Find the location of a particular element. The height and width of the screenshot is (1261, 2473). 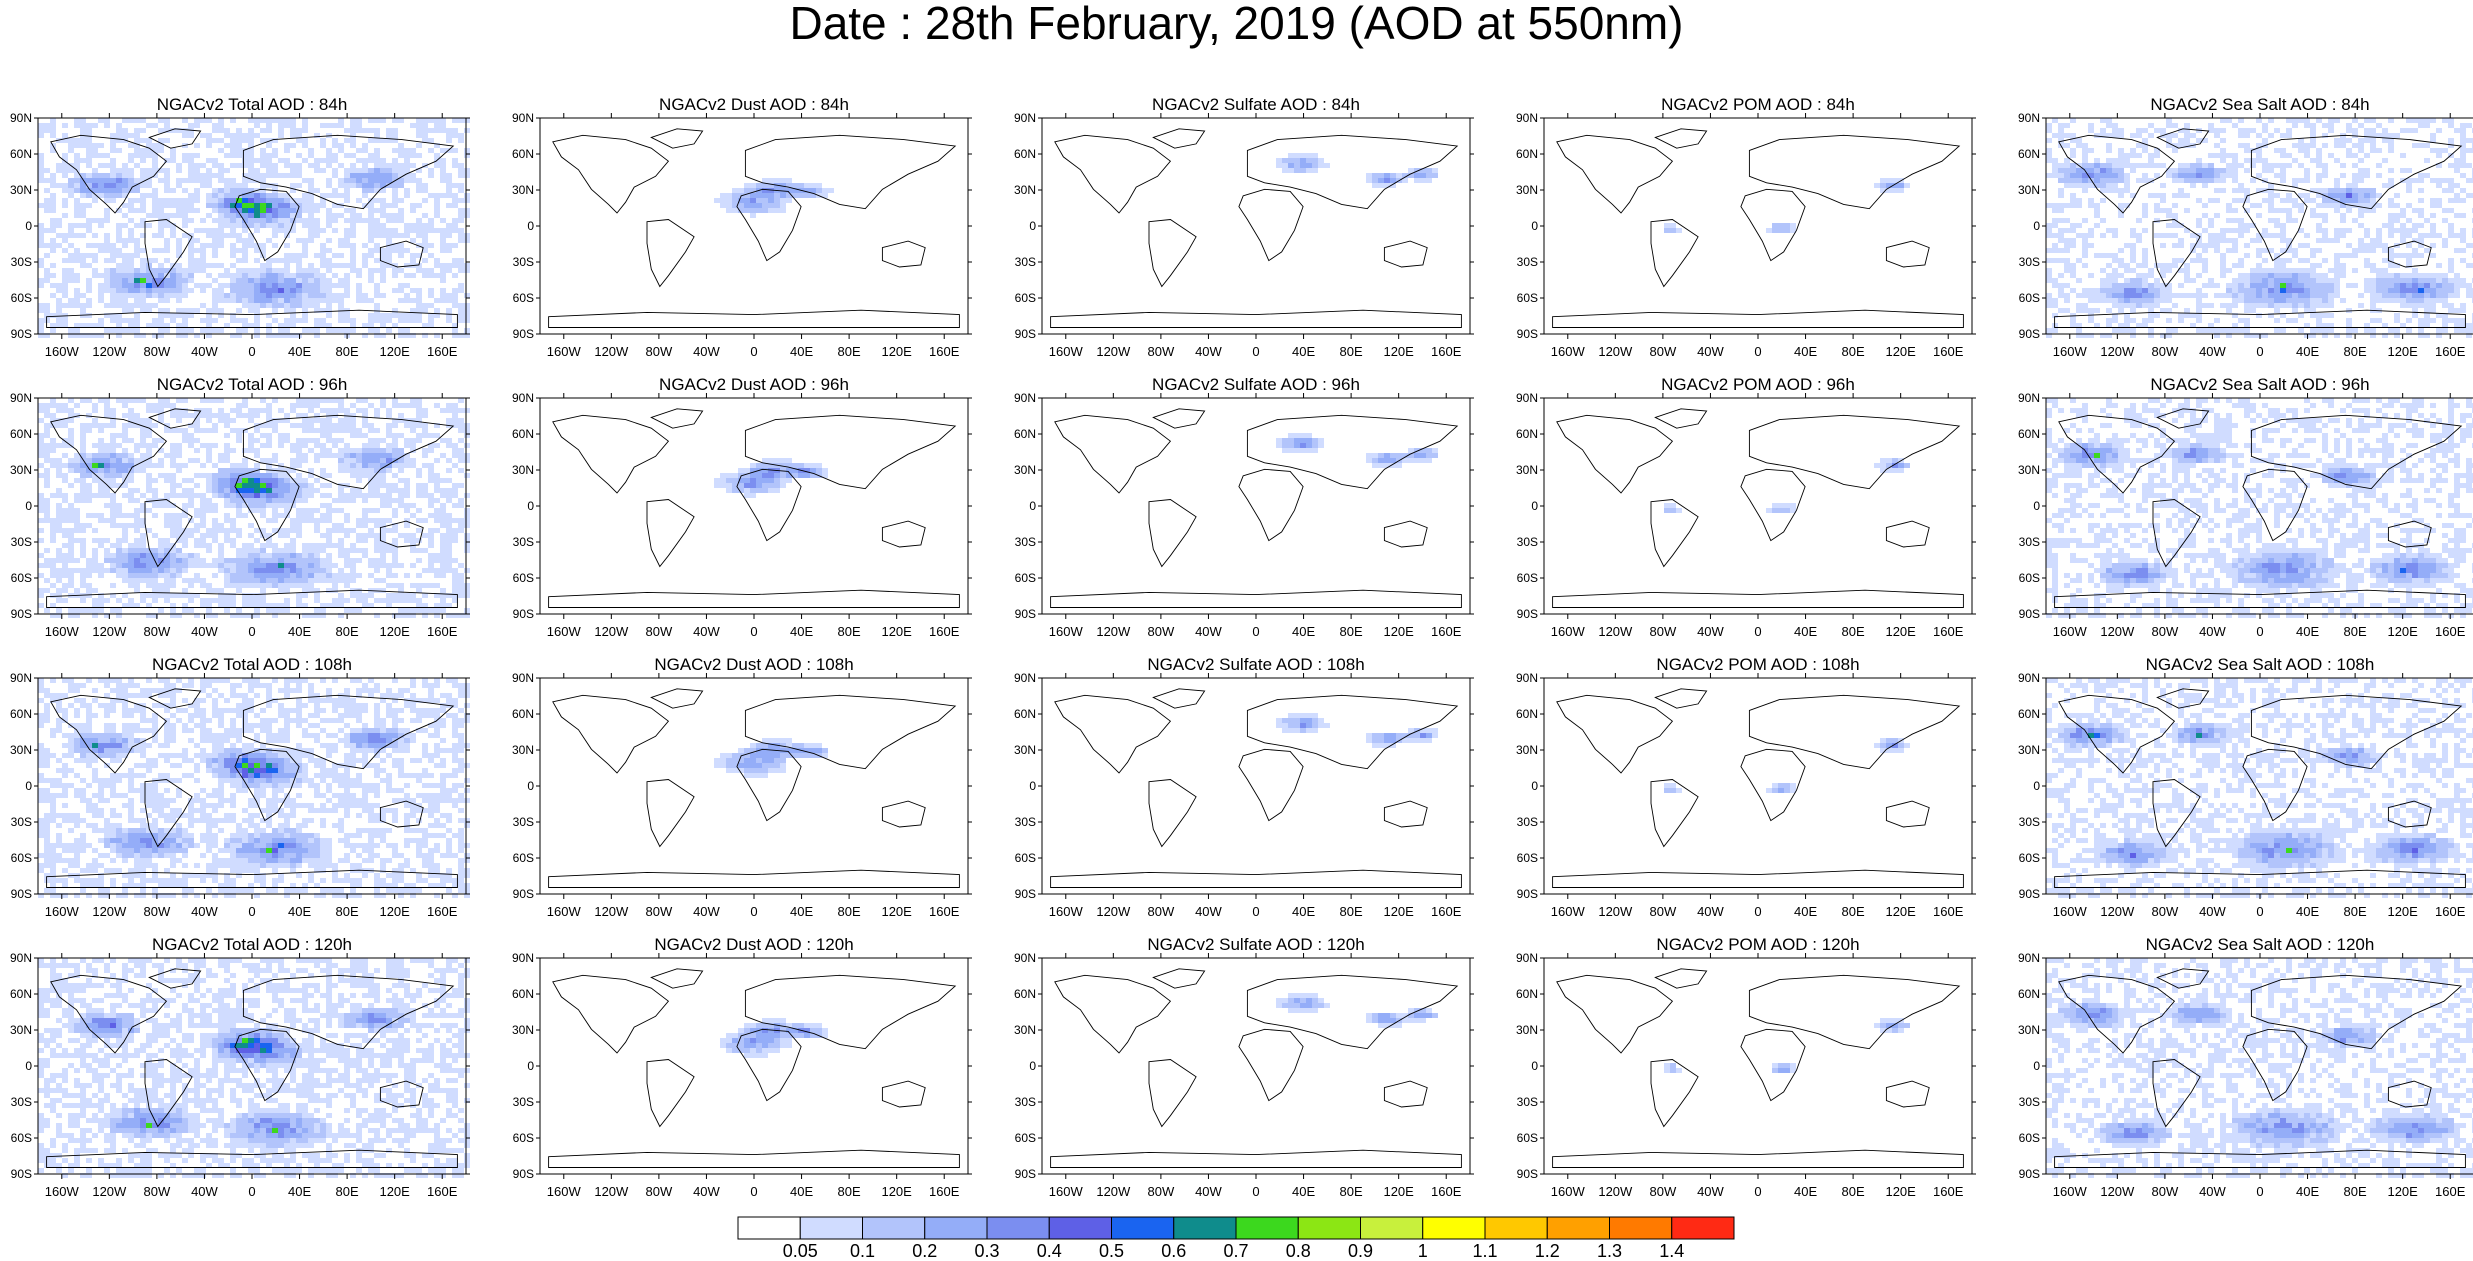

lon-tick-label: 80E is located at coordinates (1853, 351).